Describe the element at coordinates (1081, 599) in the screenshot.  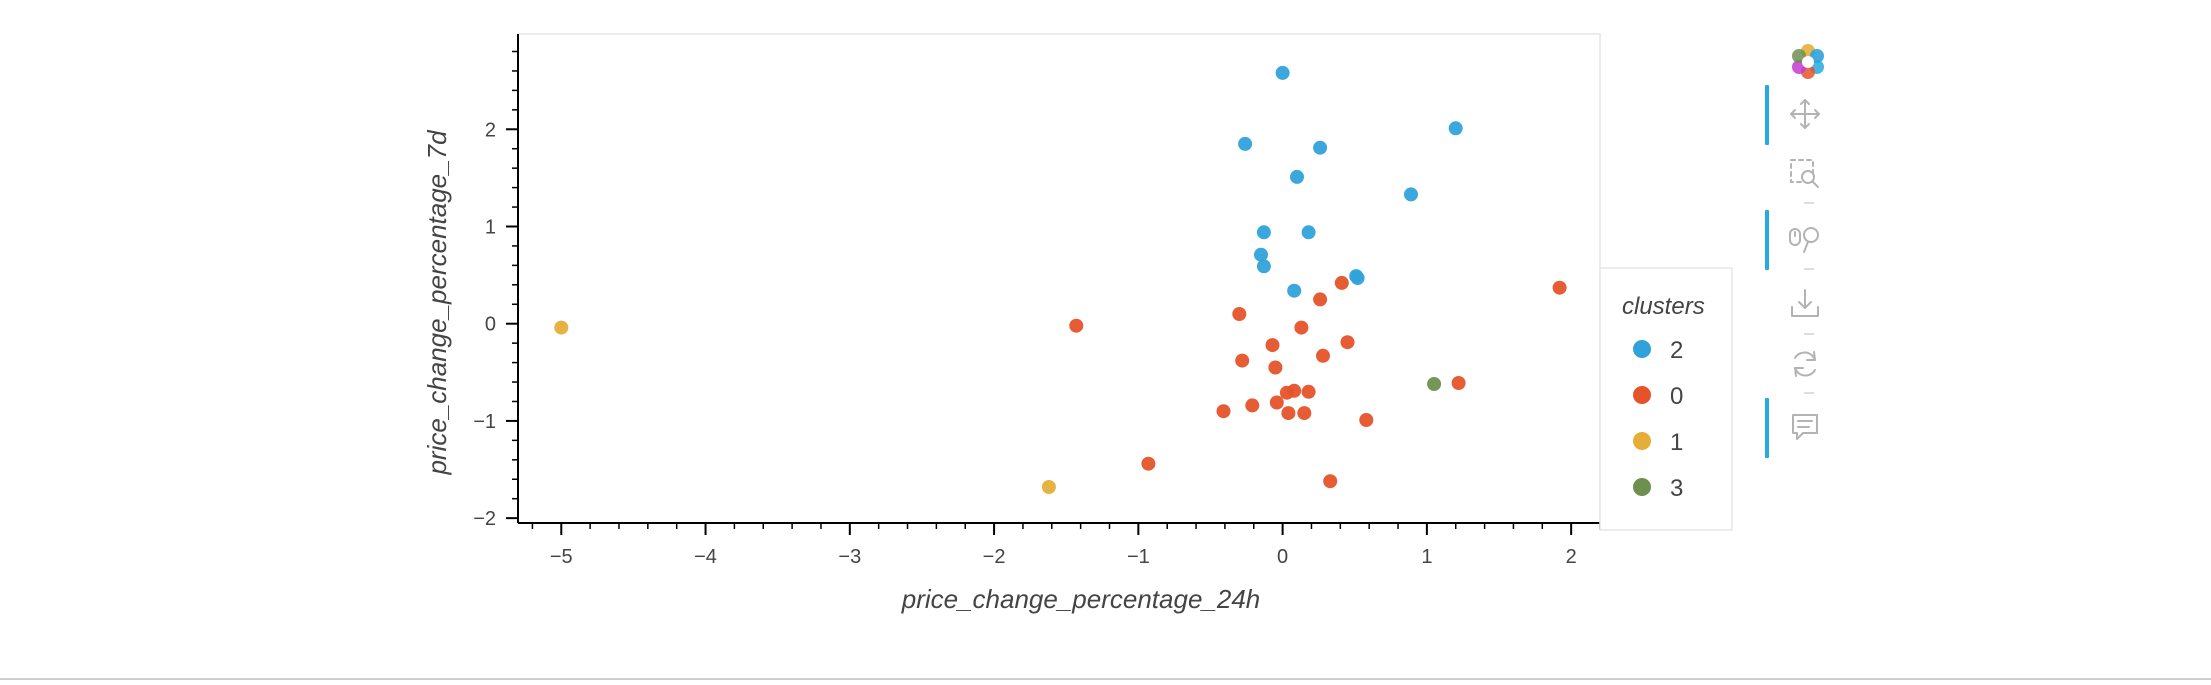
I see `x-axis-title: price_change_percentage_24h` at that location.